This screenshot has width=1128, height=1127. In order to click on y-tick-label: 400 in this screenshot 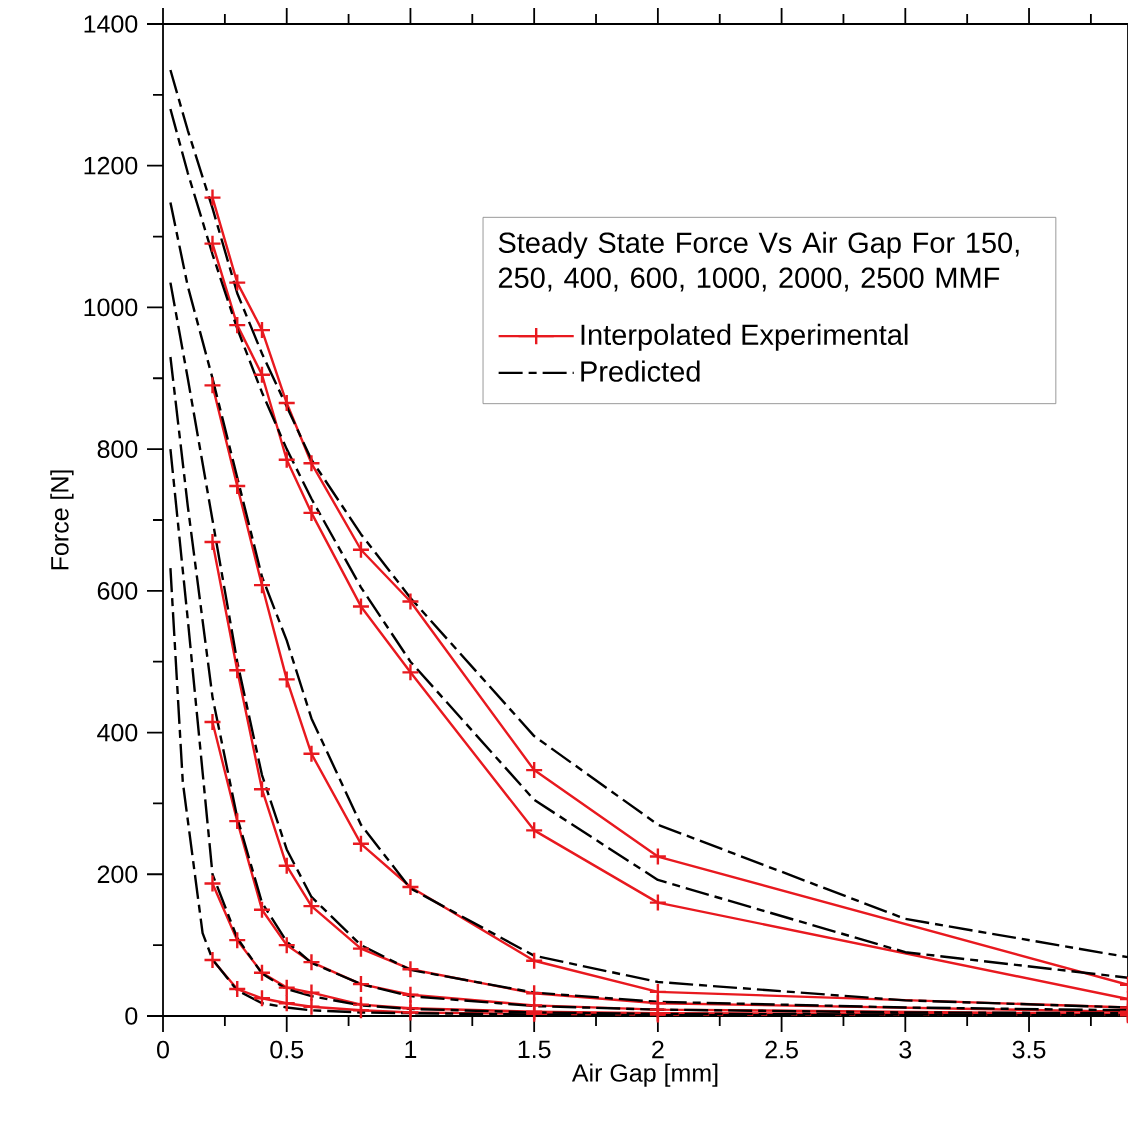, I will do `click(117, 732)`.